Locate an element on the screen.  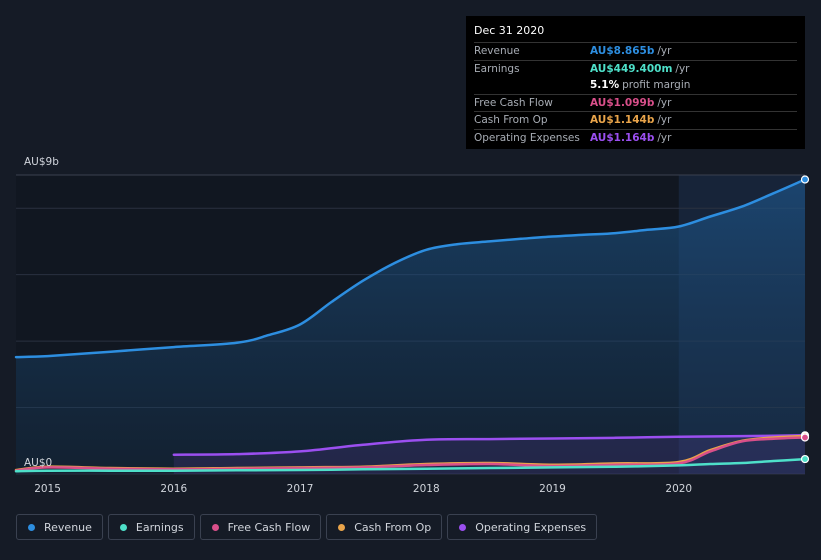
legend-item-operating-expenses: Operating Expenses is located at coordinates (522, 527).